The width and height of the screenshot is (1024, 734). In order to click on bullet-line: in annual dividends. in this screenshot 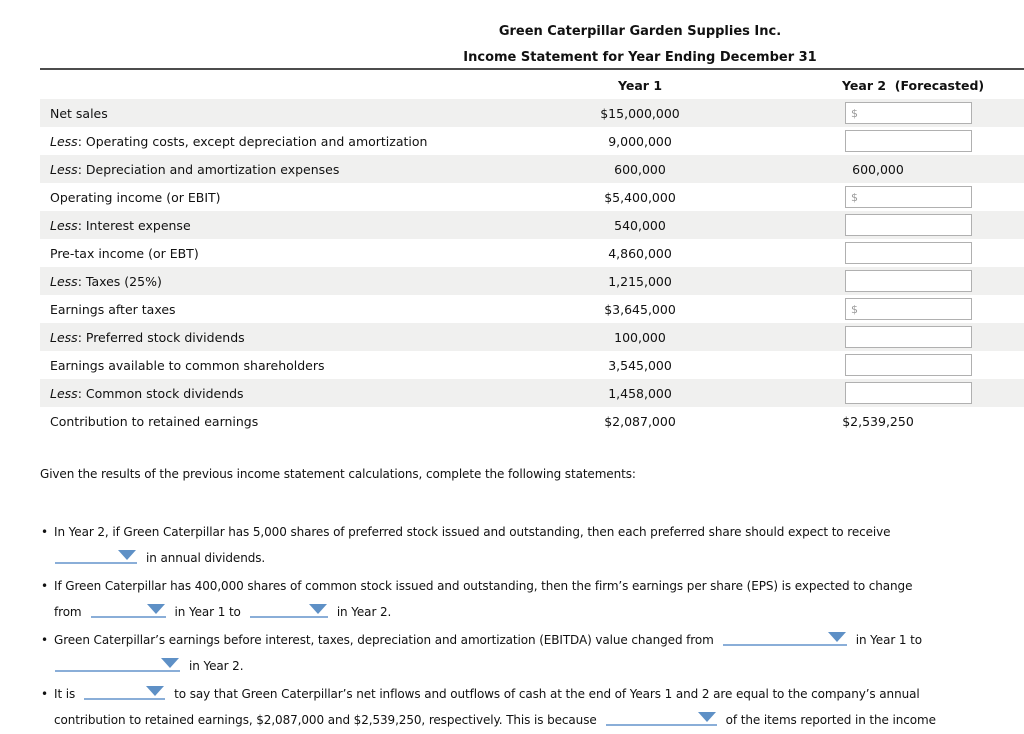, I will do `click(539, 558)`.